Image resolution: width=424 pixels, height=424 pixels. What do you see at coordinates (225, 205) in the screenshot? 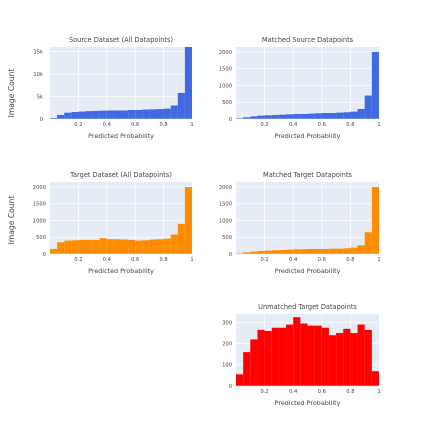
I see `y-tick-label: 1500` at bounding box center [225, 205].